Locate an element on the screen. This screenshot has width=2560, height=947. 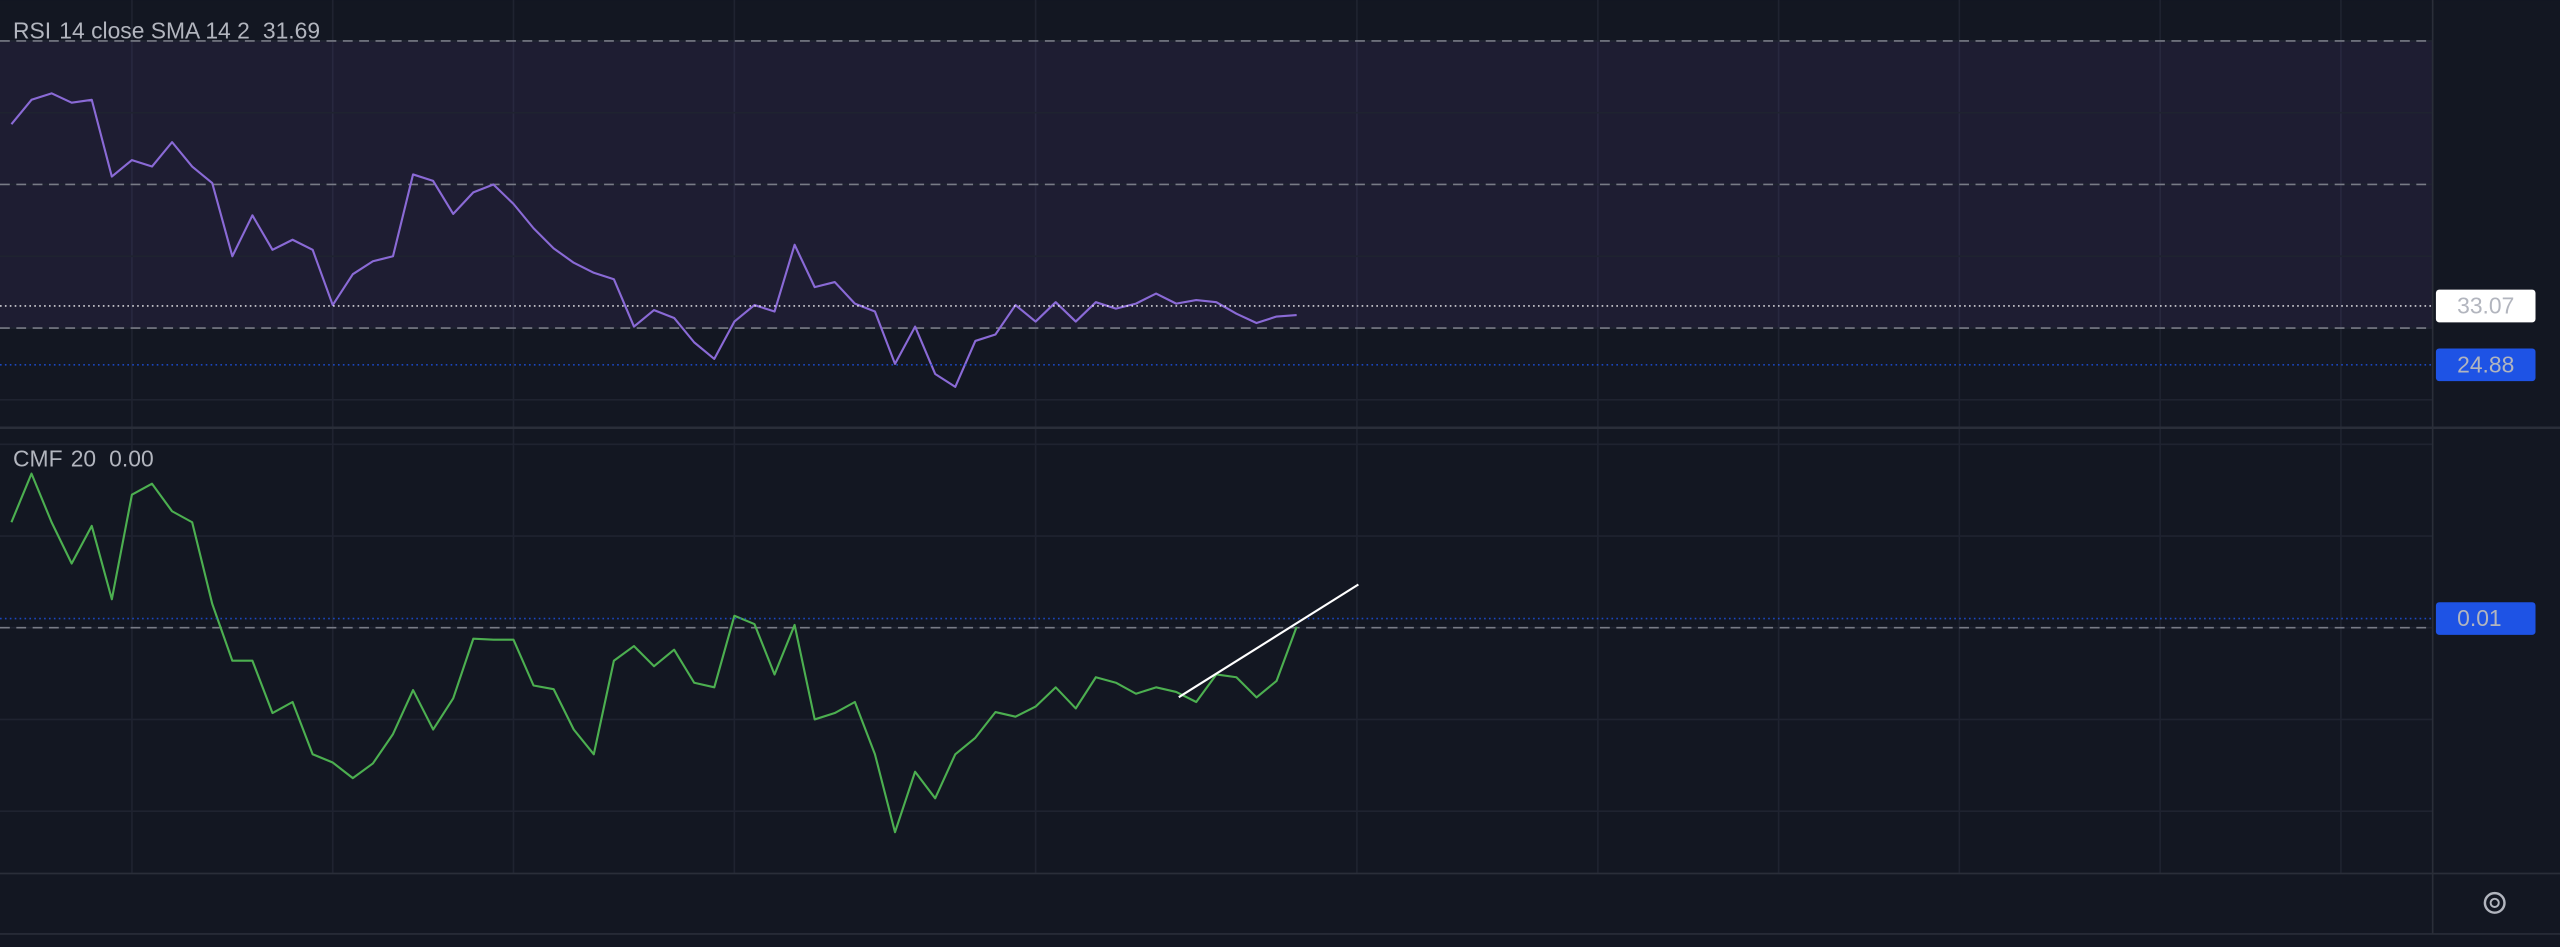
pane-title: CMF is located at coordinates (38, 458).